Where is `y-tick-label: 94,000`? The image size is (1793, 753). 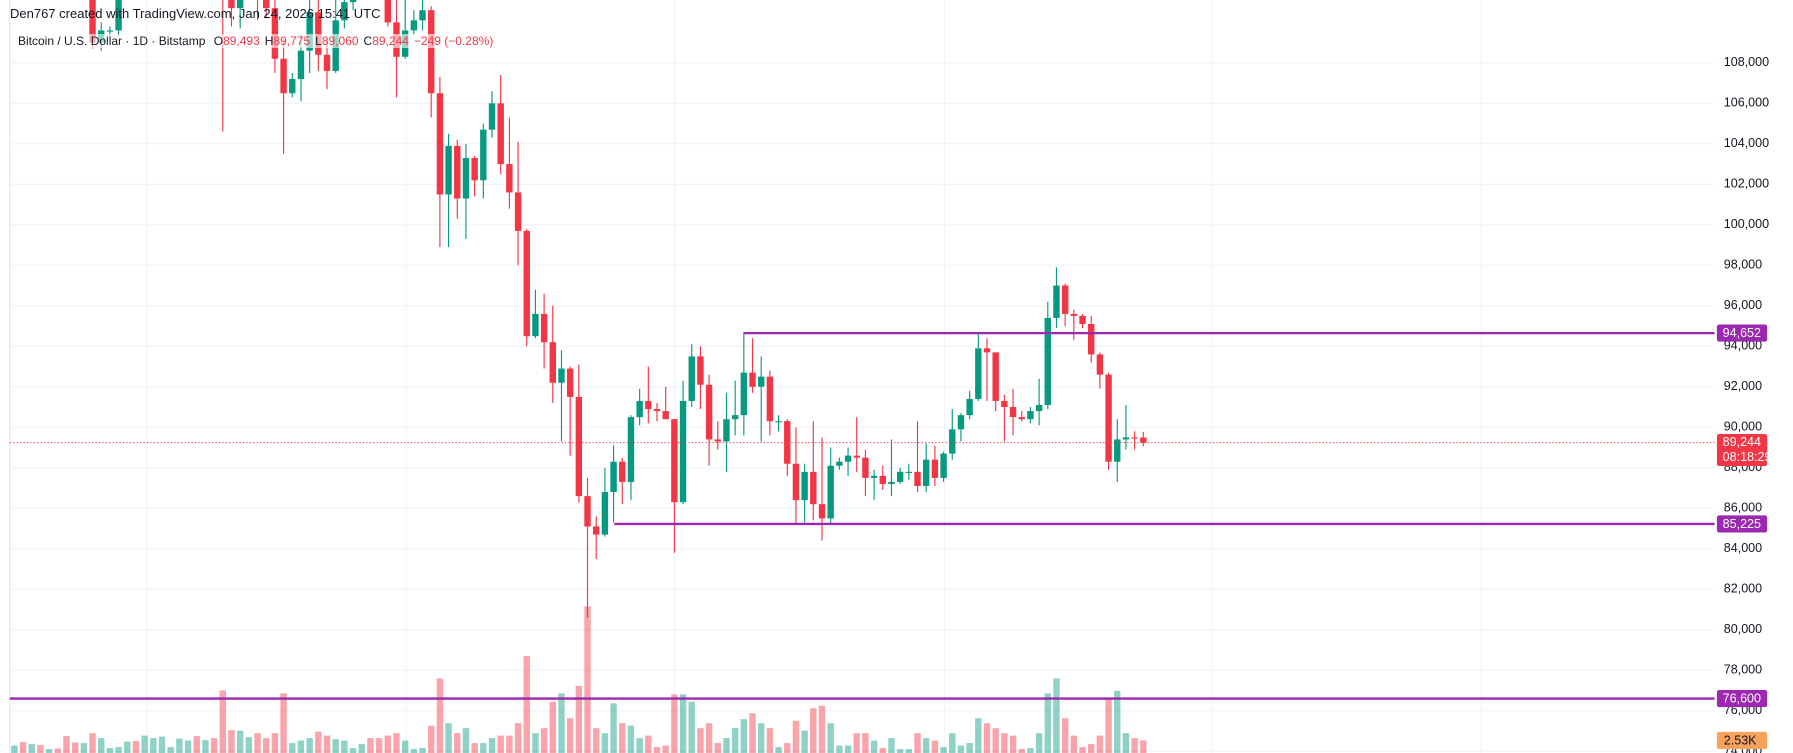
y-tick-label: 94,000 is located at coordinates (1743, 346).